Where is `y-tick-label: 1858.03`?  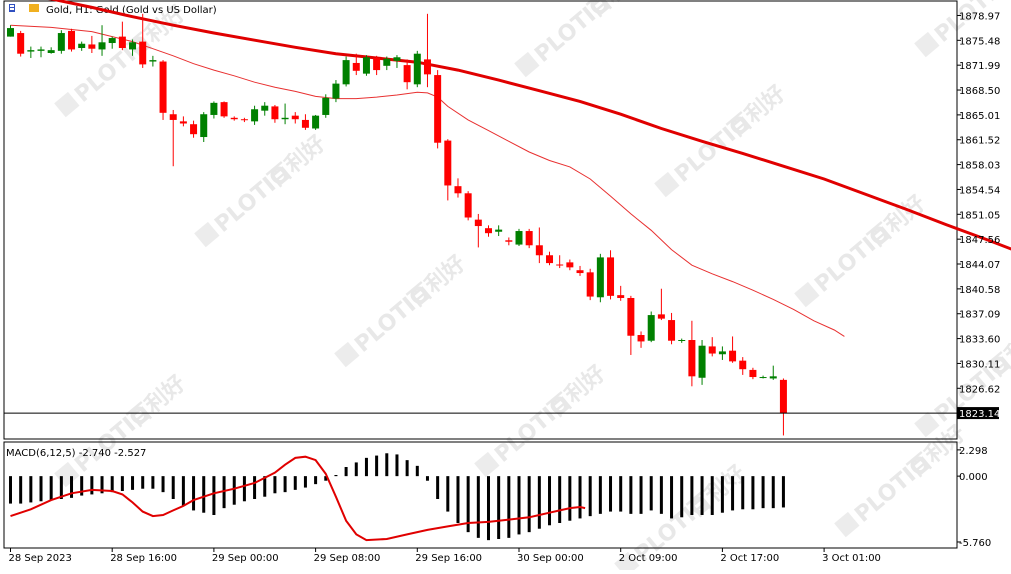
y-tick-label: 1858.03 is located at coordinates (979, 166).